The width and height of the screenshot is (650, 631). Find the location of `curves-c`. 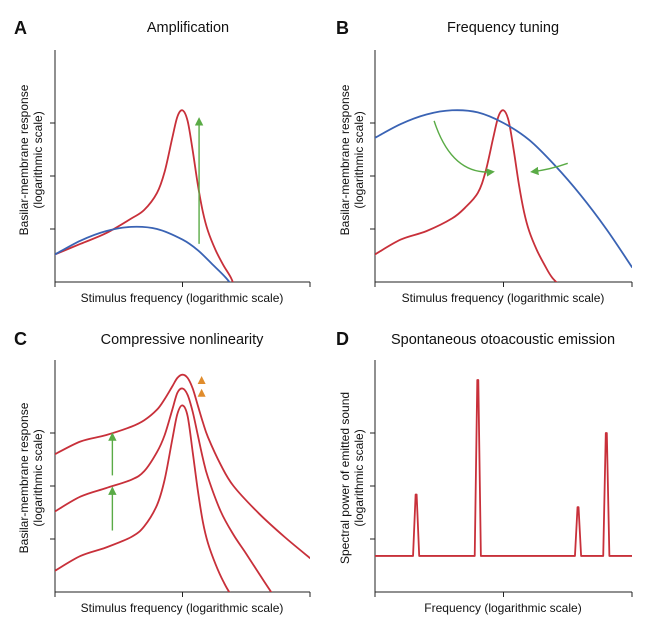

curves-c is located at coordinates (182, 482).